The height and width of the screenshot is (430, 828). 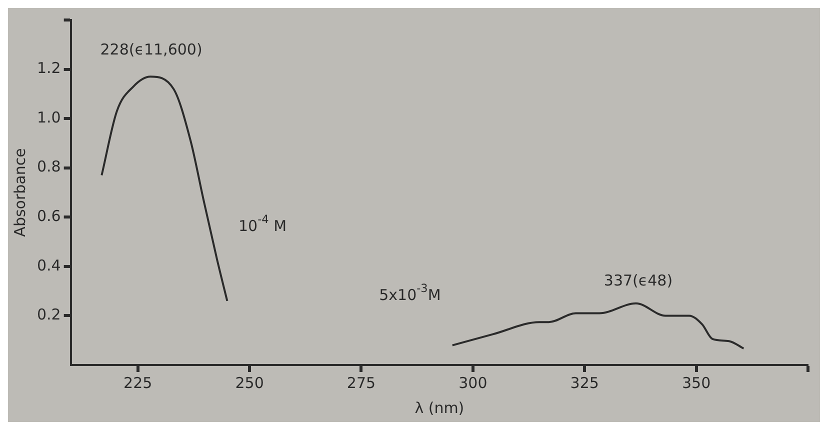 I want to click on annotation: 228(ϵ11,600), so click(x=151, y=49).